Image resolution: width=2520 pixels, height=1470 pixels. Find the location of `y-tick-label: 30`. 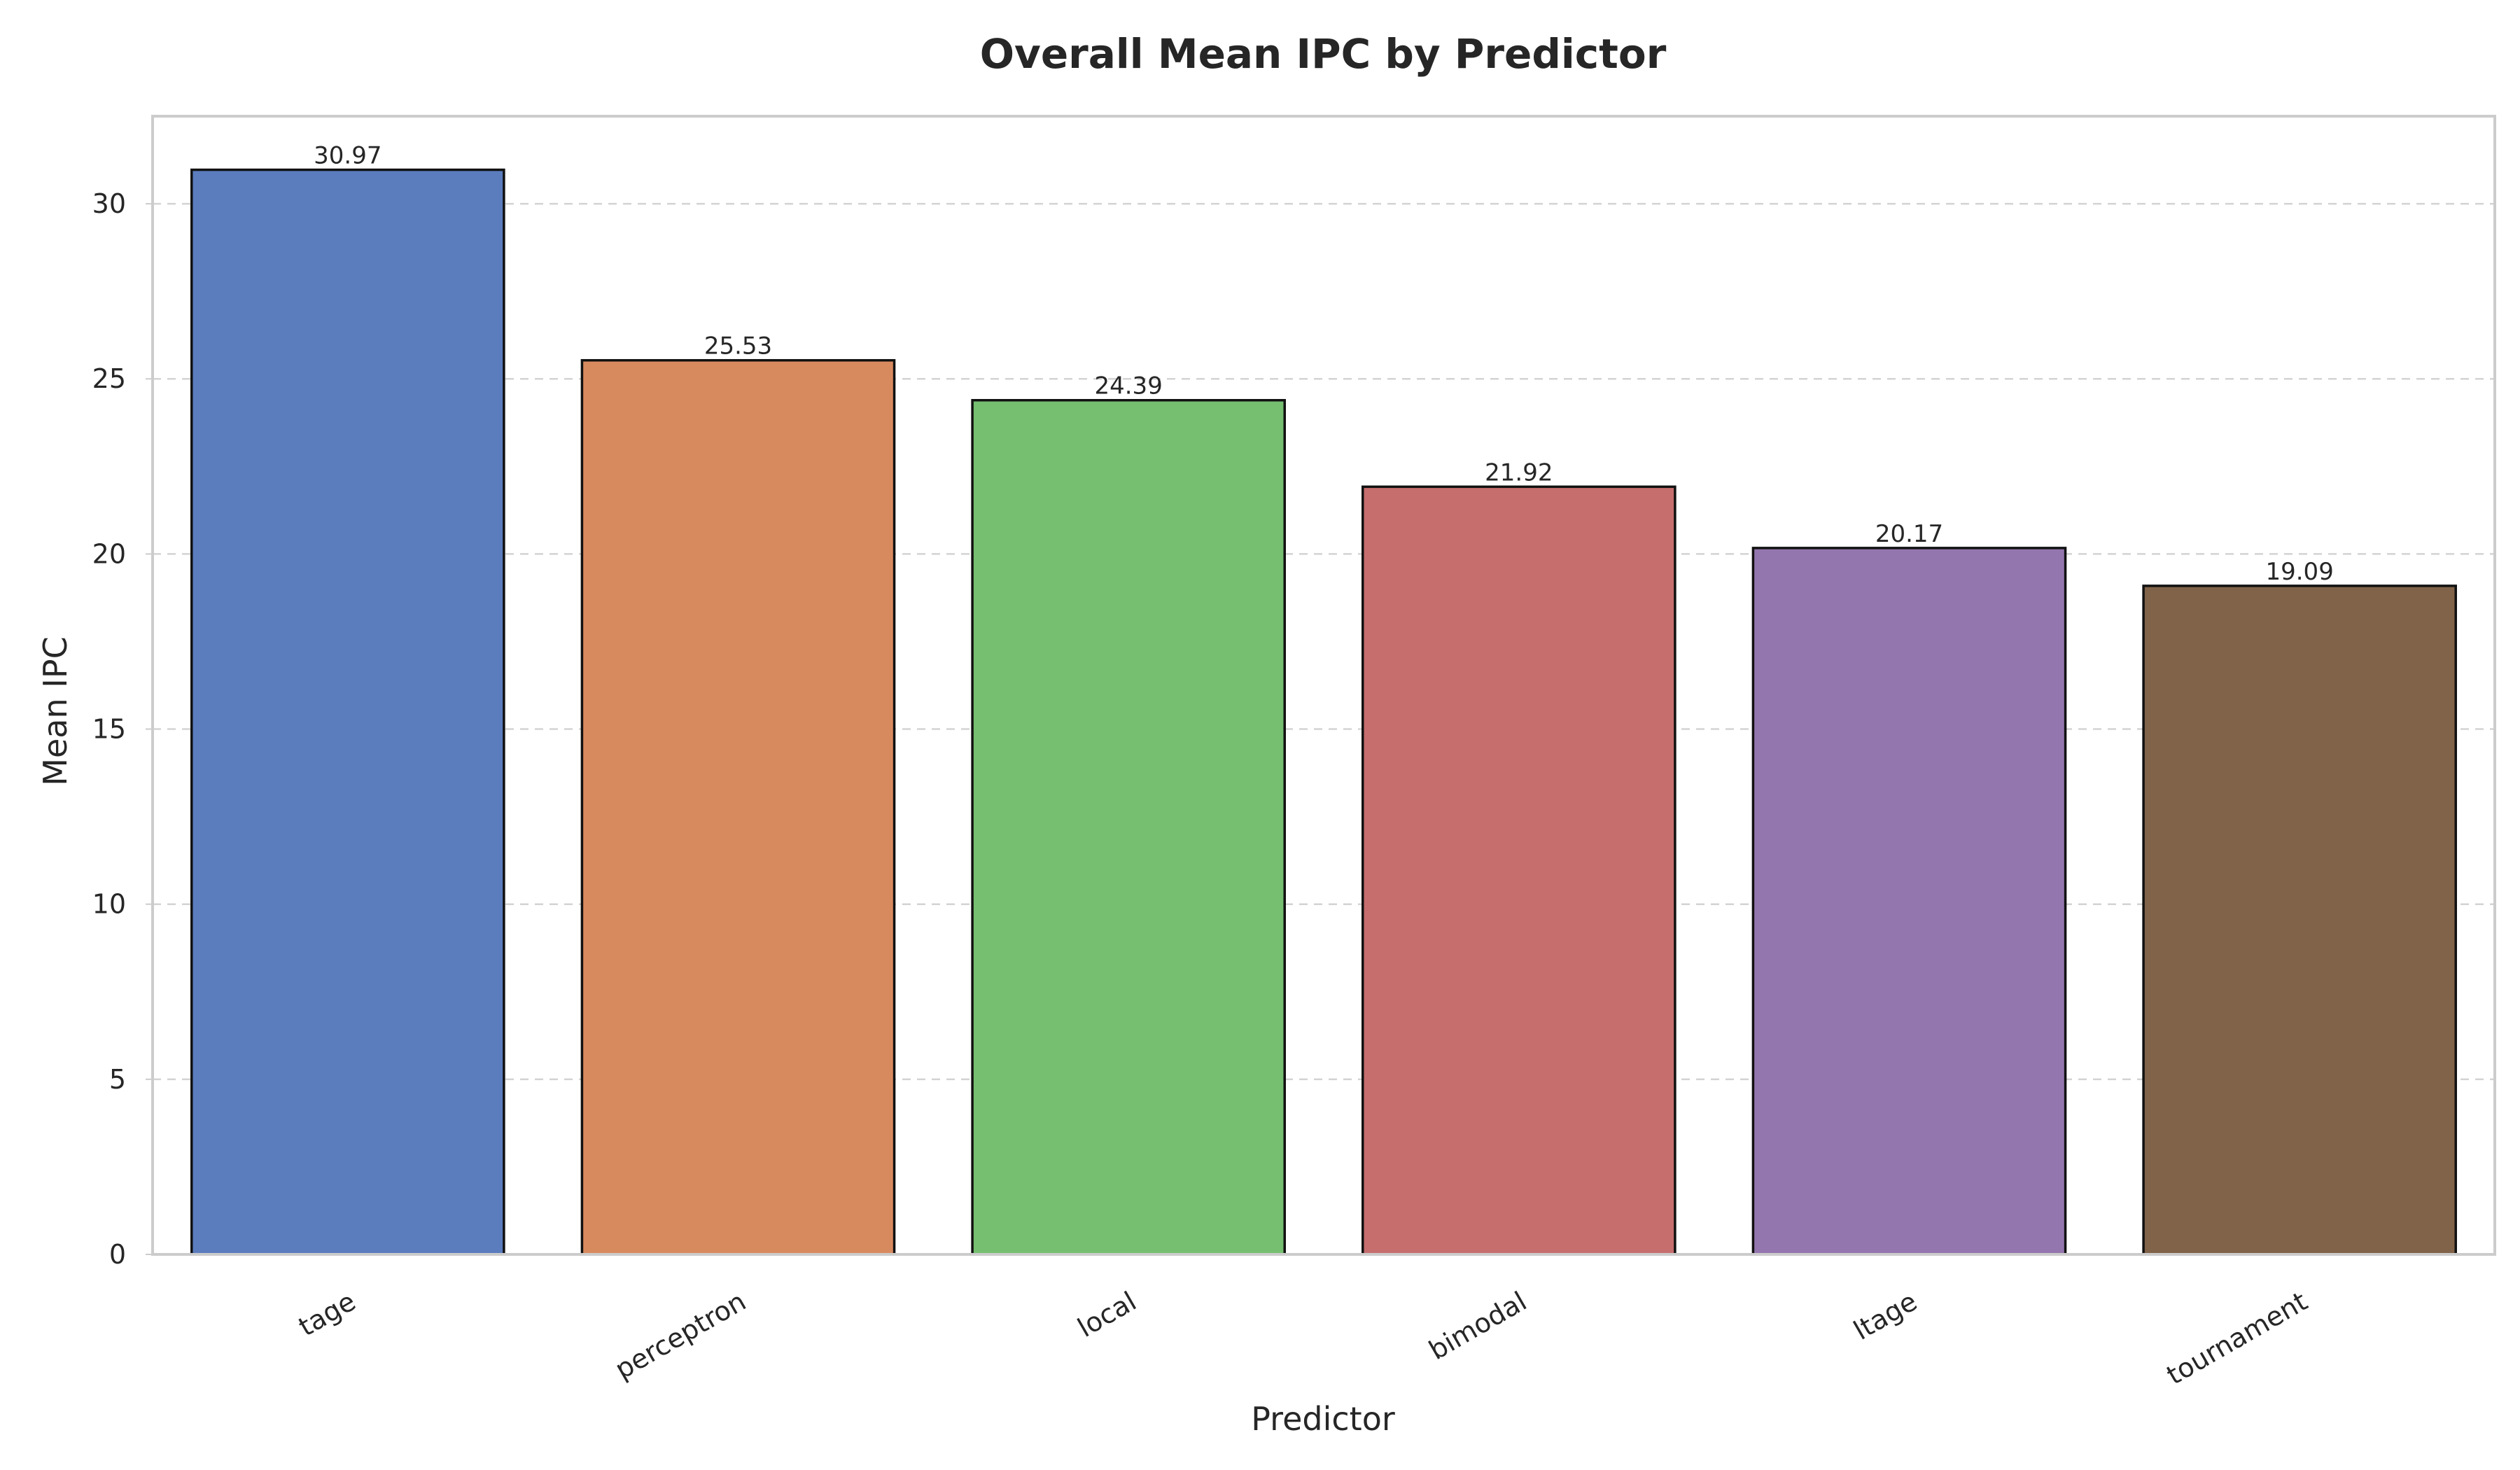

y-tick-label: 30 is located at coordinates (109, 203).